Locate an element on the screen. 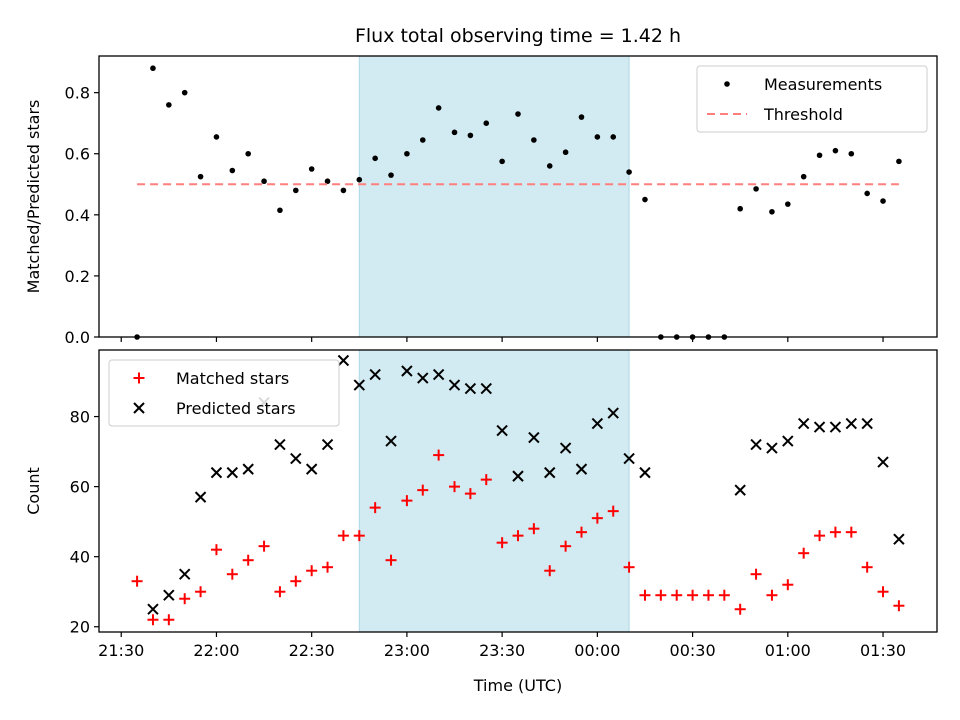 The image size is (960, 720). x-tick-label: 22:00 is located at coordinates (216, 650).